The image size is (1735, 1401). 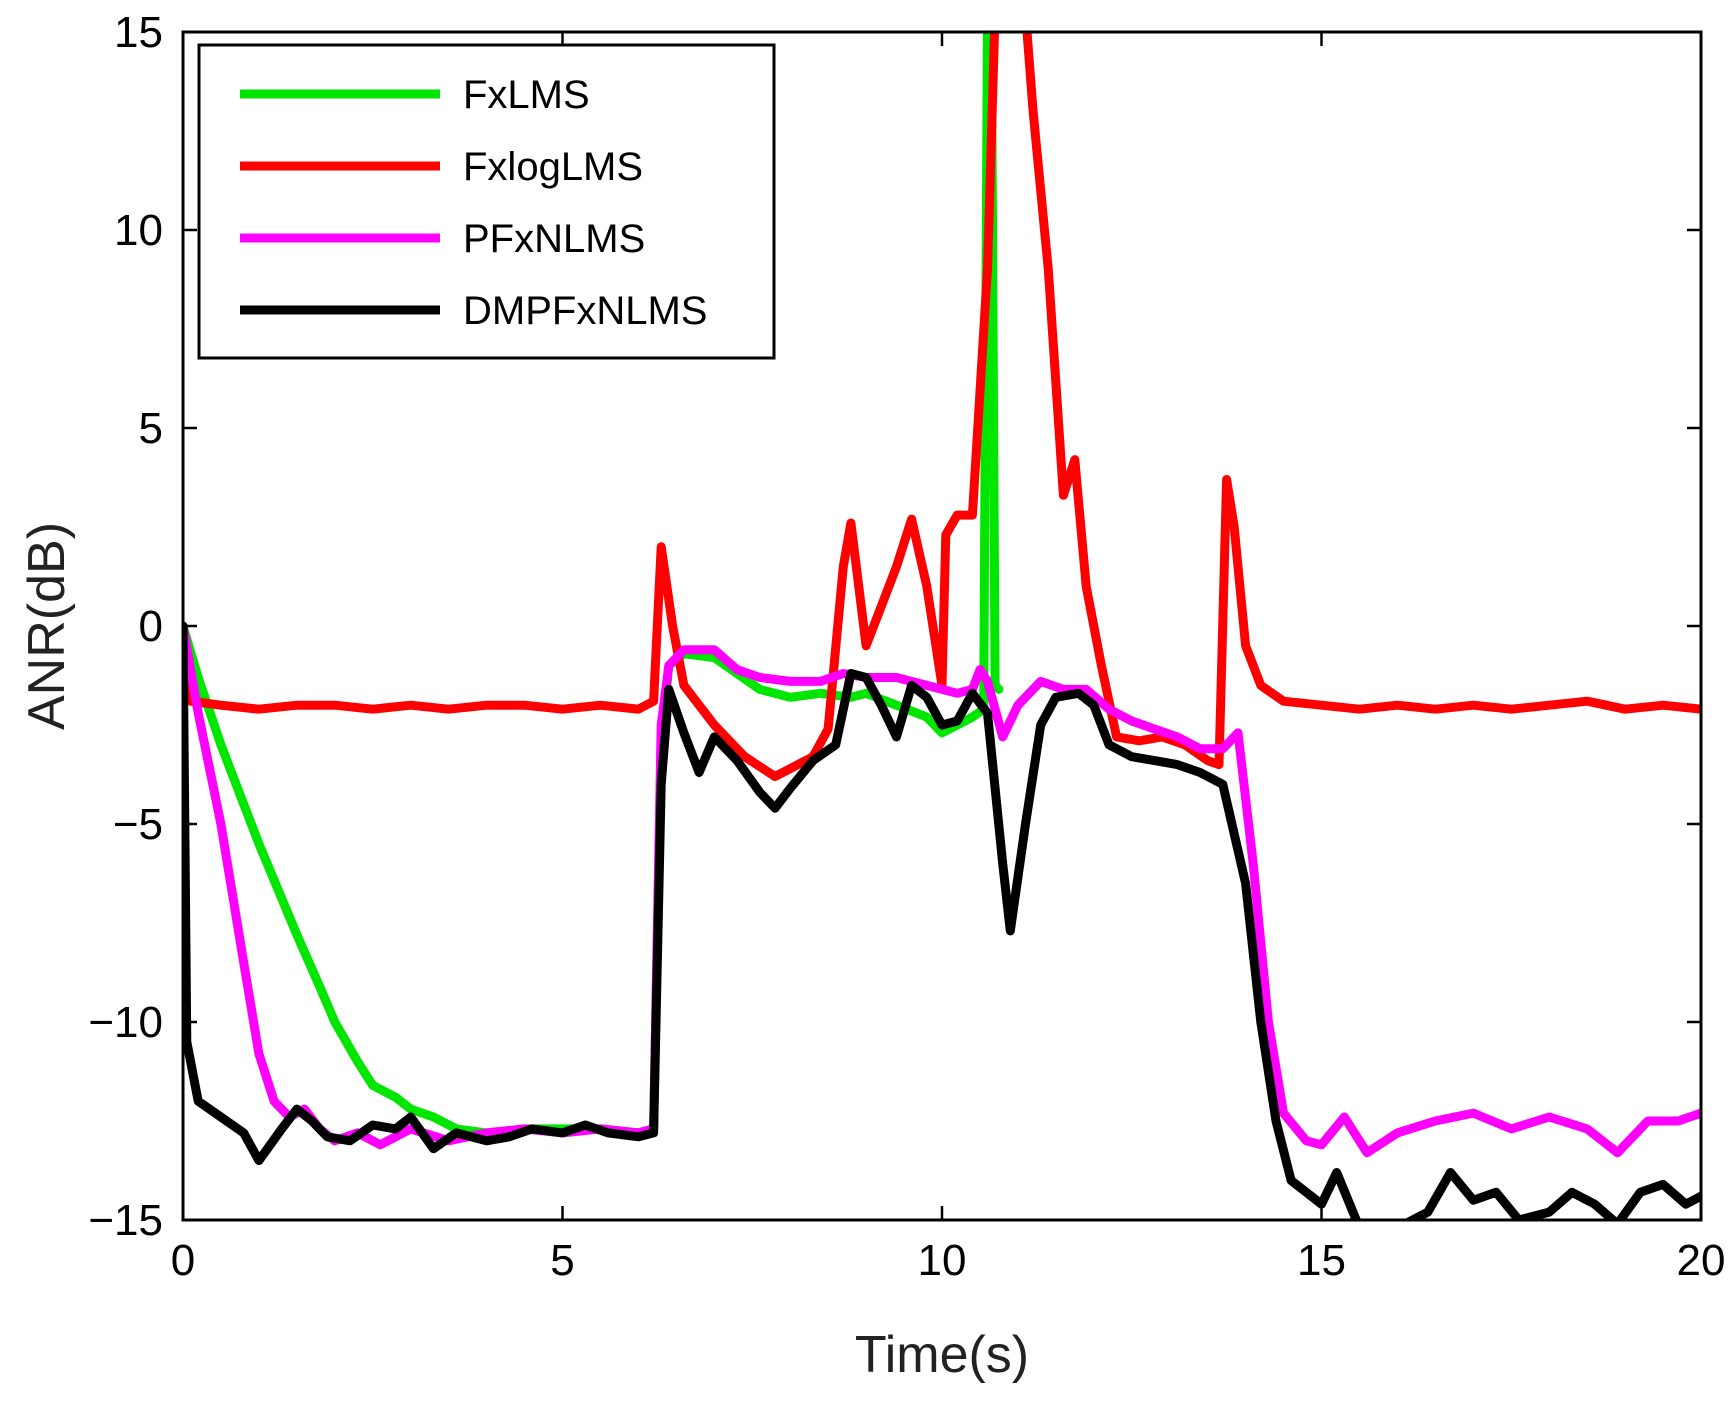 What do you see at coordinates (942, 1355) in the screenshot?
I see `x-axis-label: Time(s)` at bounding box center [942, 1355].